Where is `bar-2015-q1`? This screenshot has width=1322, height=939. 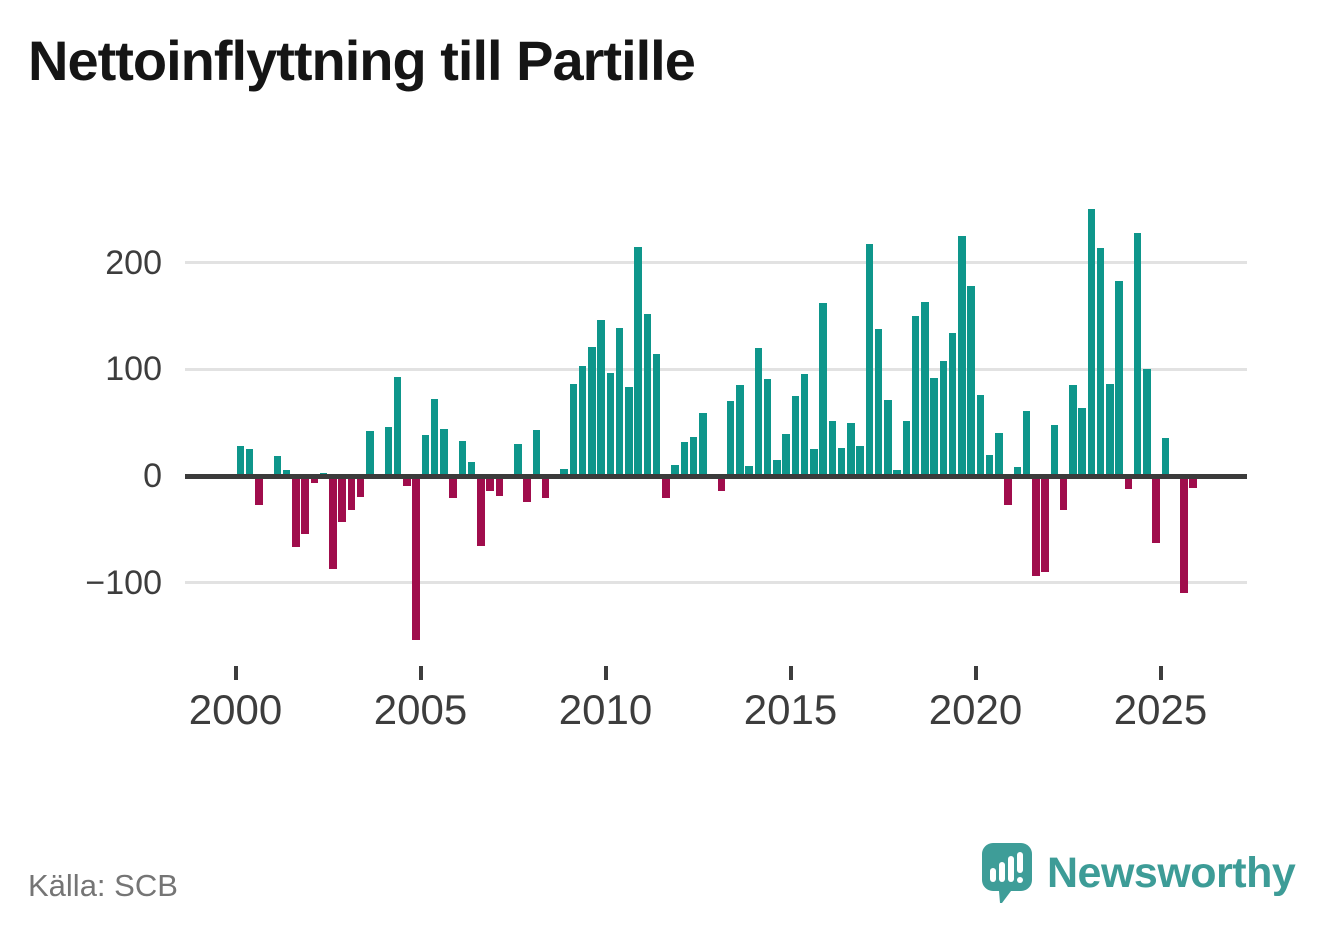 bar-2015-q1 is located at coordinates (795, 436).